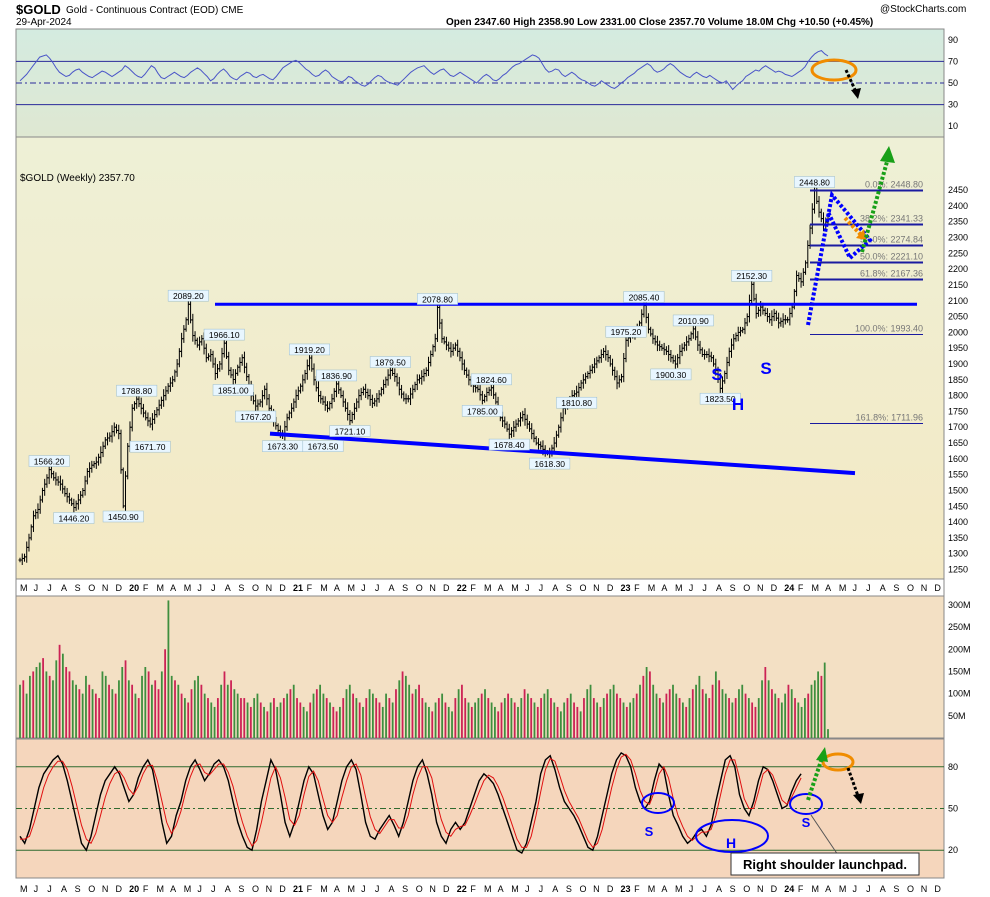 Image resolution: width=990 pixels, height=897 pixels. Describe the element at coordinates (765, 368) in the screenshot. I see `right-shoulder-letter: S` at that location.